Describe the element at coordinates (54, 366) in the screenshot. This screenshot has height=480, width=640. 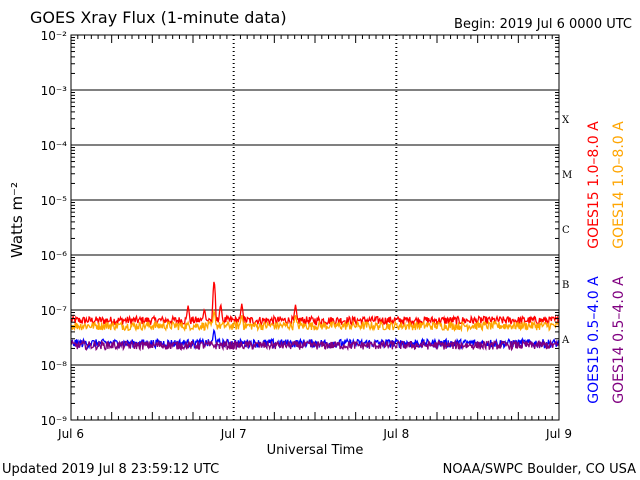
I see `y-tick-label: 10⁻⁸` at that location.